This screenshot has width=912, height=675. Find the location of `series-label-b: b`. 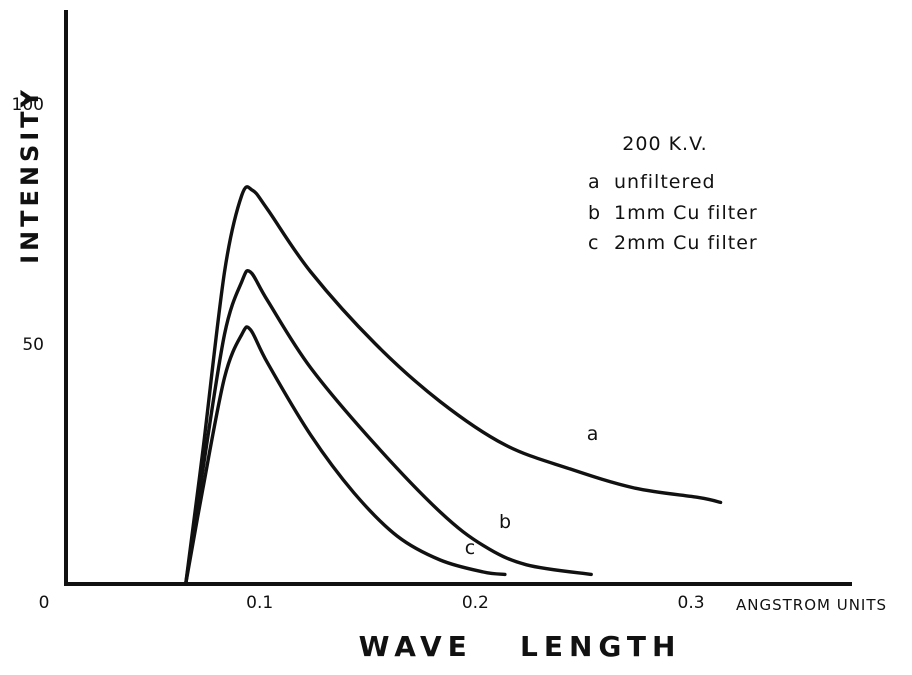

series-label-b: b is located at coordinates (505, 522).